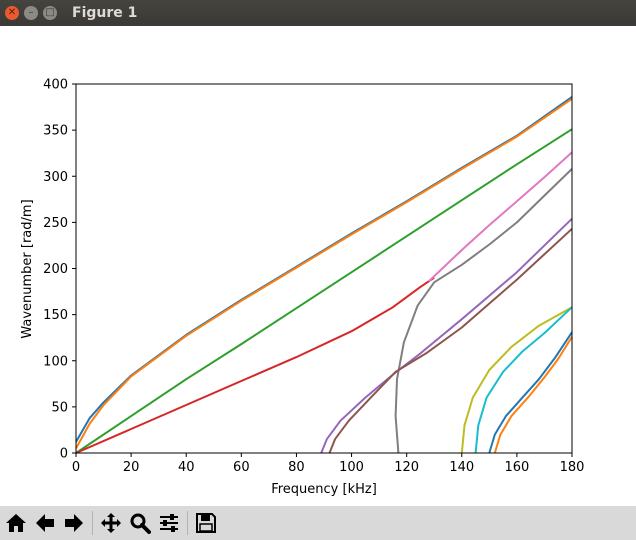 This screenshot has width=636, height=540. I want to click on forward-button, so click(74, 523).